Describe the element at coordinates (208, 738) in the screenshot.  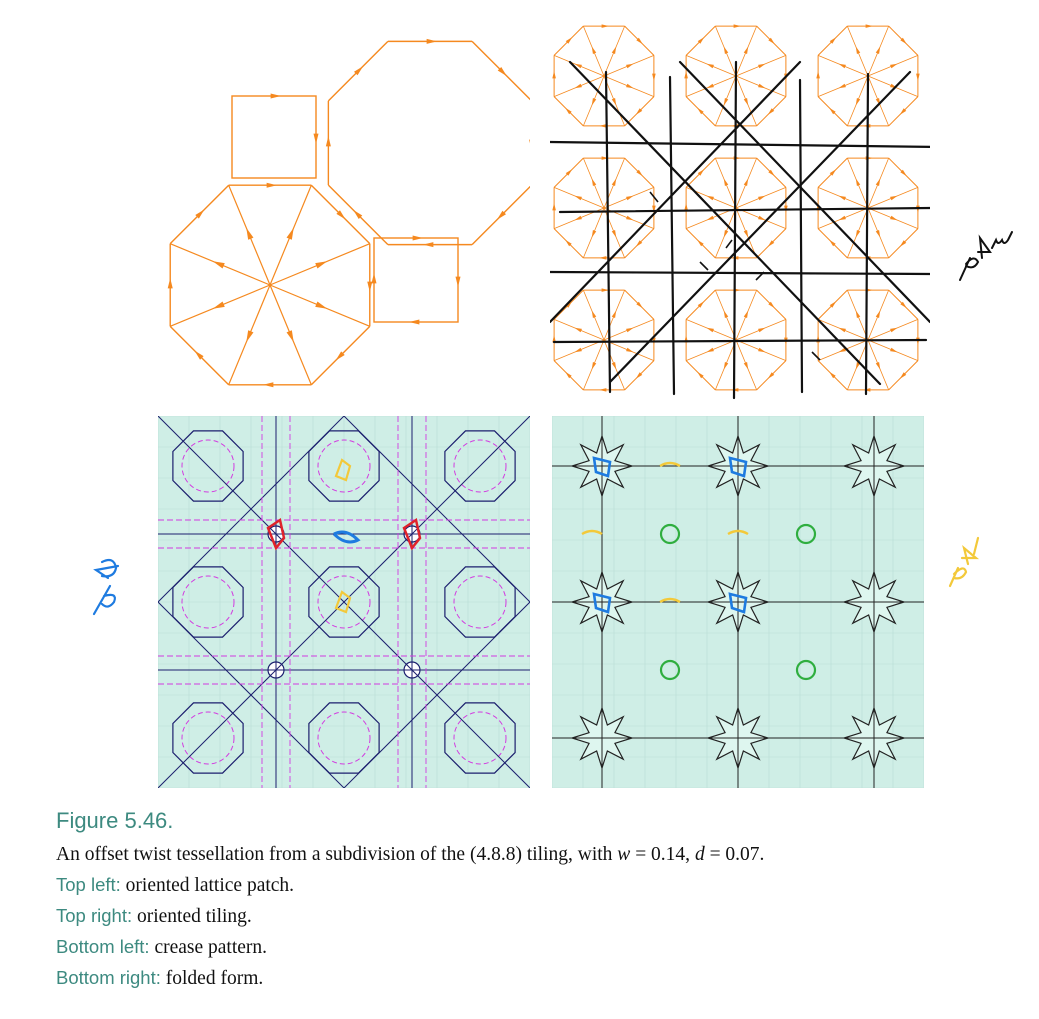
I see `twist-octagon` at that location.